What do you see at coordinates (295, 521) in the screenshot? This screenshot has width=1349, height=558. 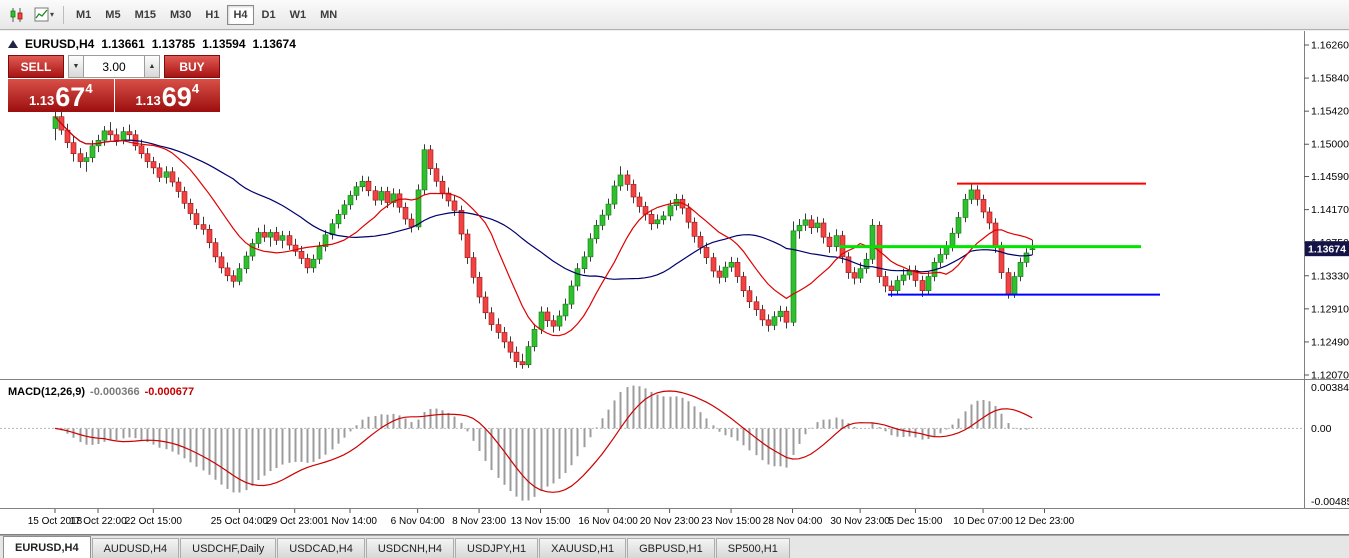 I see `svg-text: 29 Oct 23:00` at bounding box center [295, 521].